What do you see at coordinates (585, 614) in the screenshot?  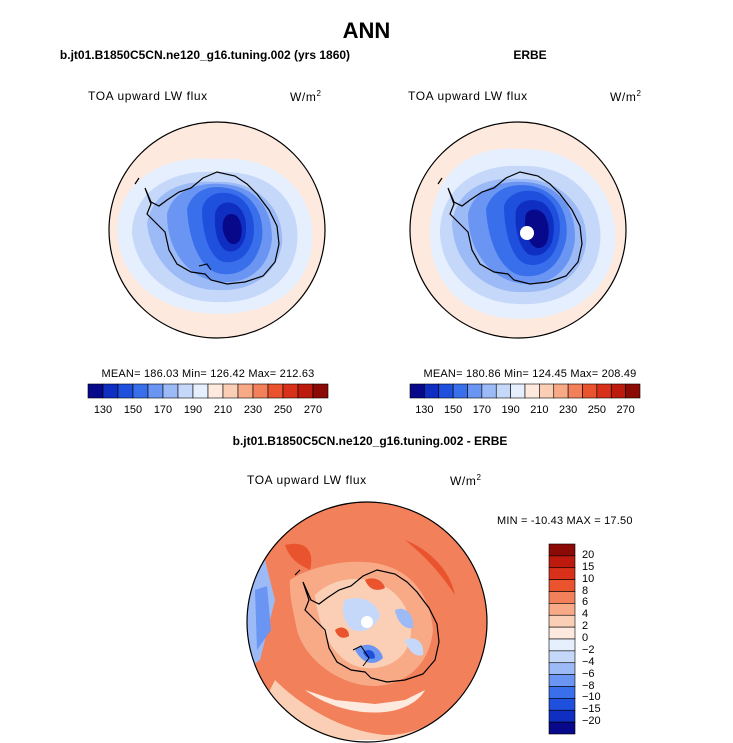 I see `colorbar-tick-label: 4` at bounding box center [585, 614].